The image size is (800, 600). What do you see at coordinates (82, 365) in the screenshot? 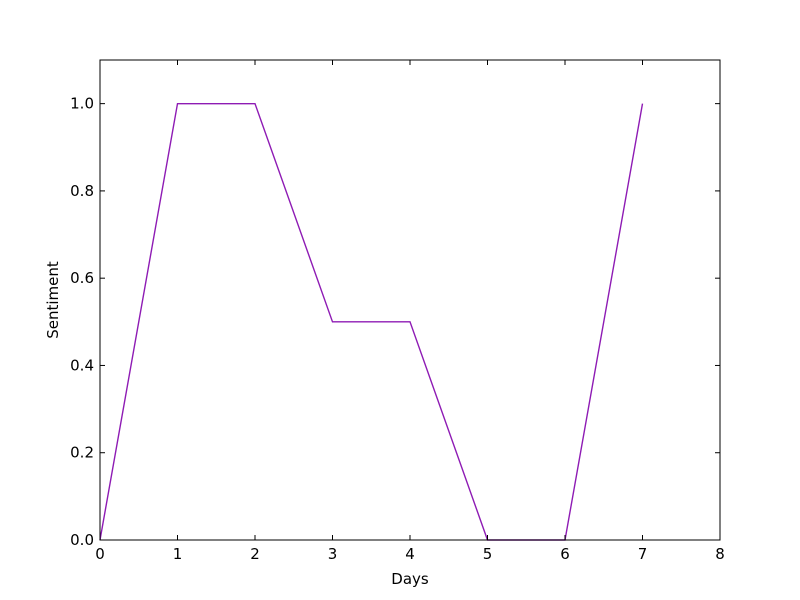
I see `y-tick-label: 0.4` at bounding box center [82, 365].